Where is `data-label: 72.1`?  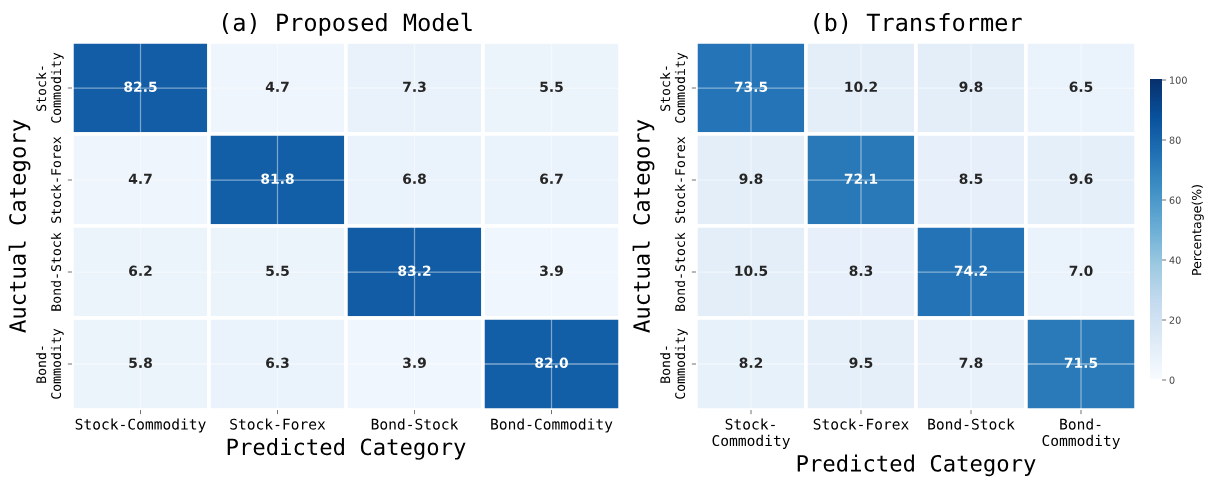
data-label: 72.1 is located at coordinates (861, 178).